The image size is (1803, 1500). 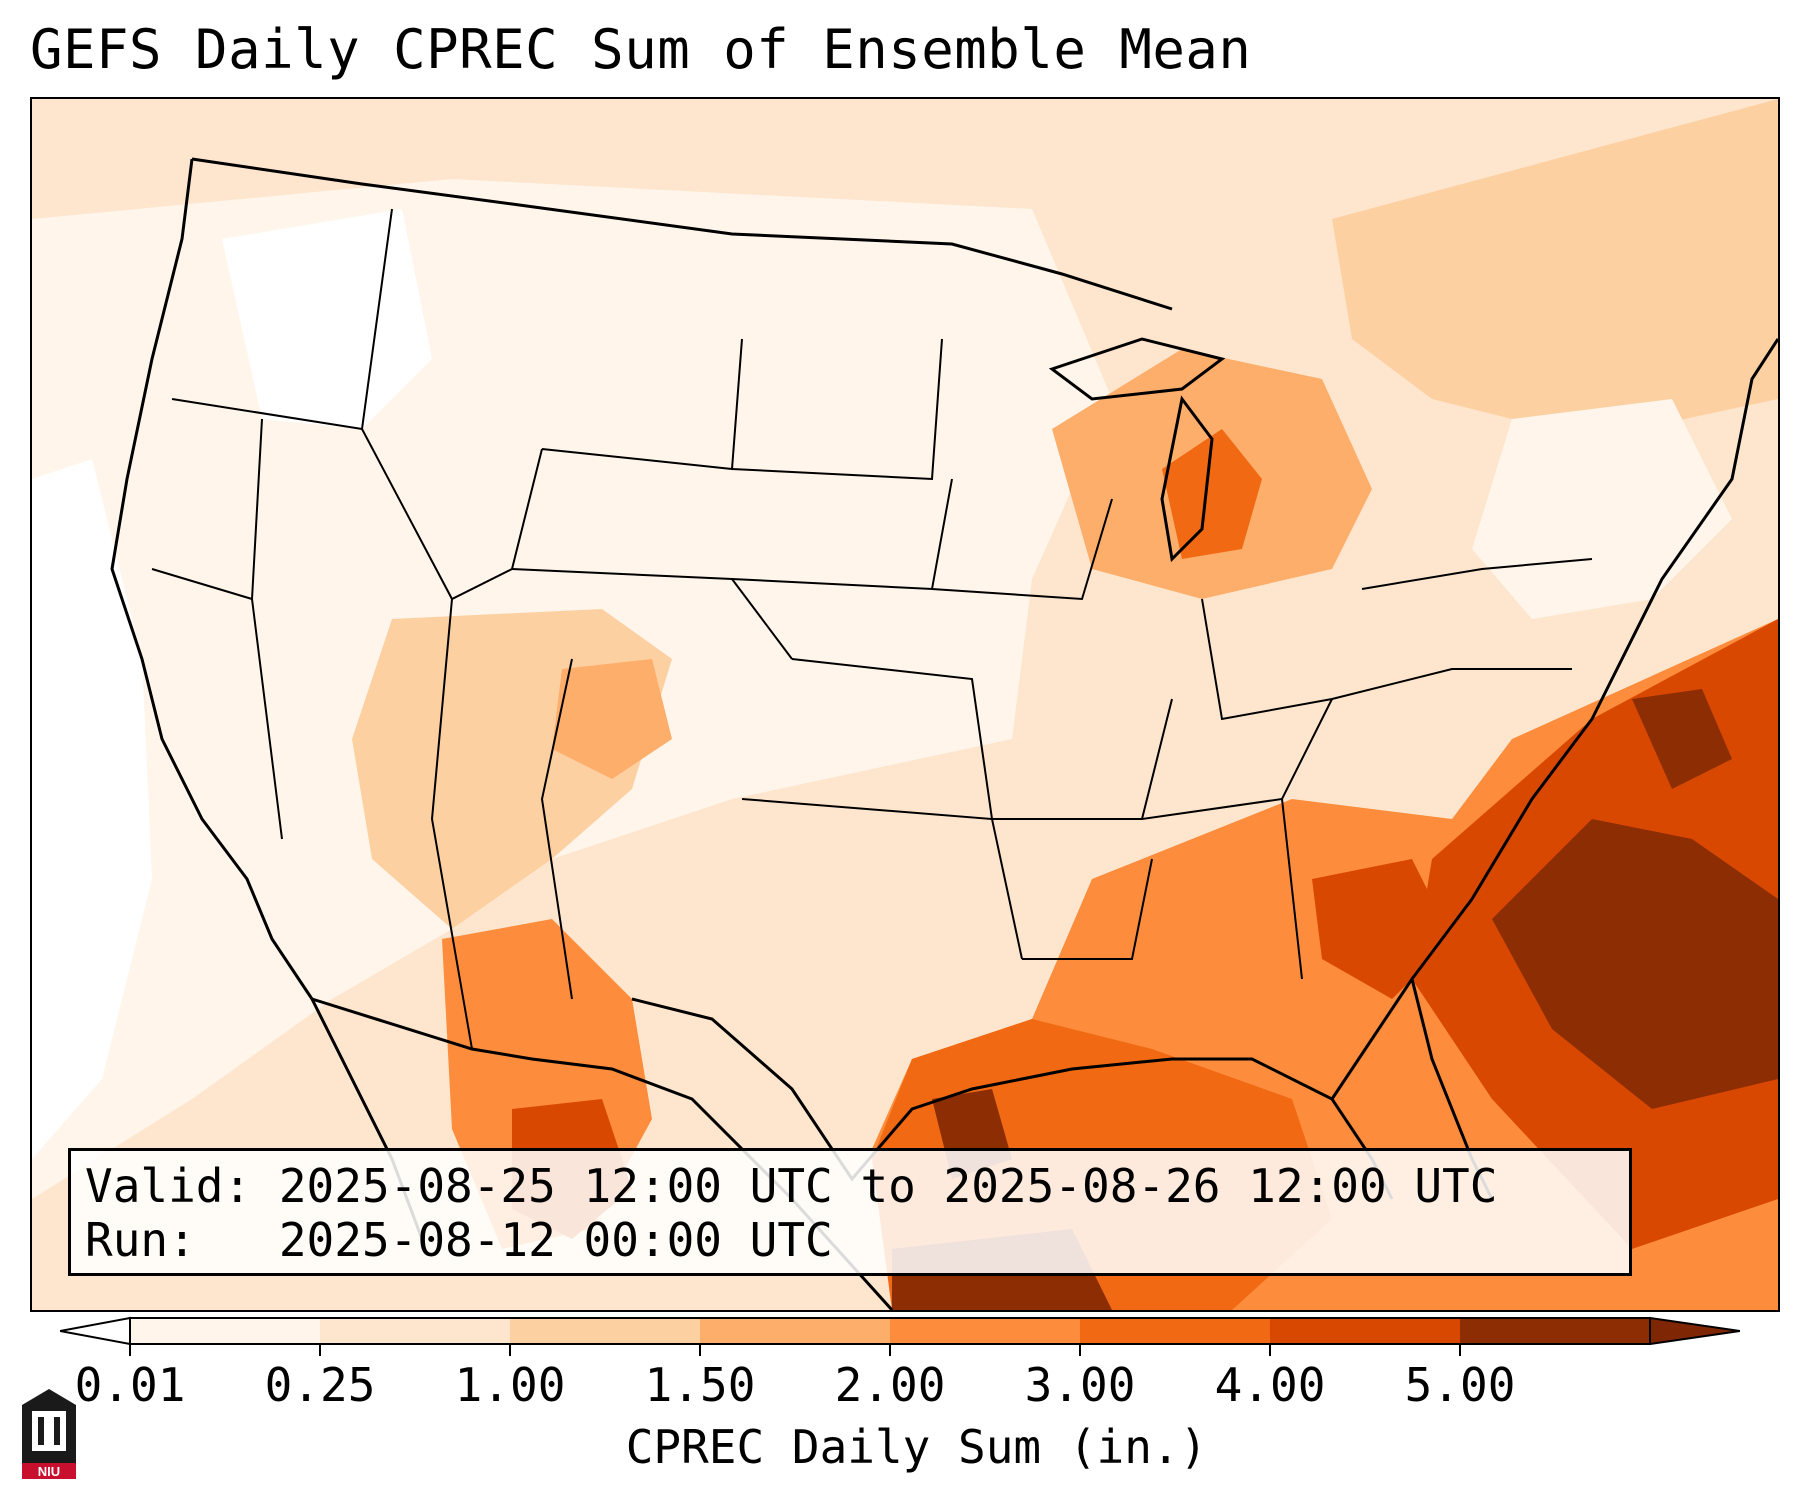 What do you see at coordinates (916, 1447) in the screenshot?
I see `colorbar-label: CPREC Daily Sum (in.)` at bounding box center [916, 1447].